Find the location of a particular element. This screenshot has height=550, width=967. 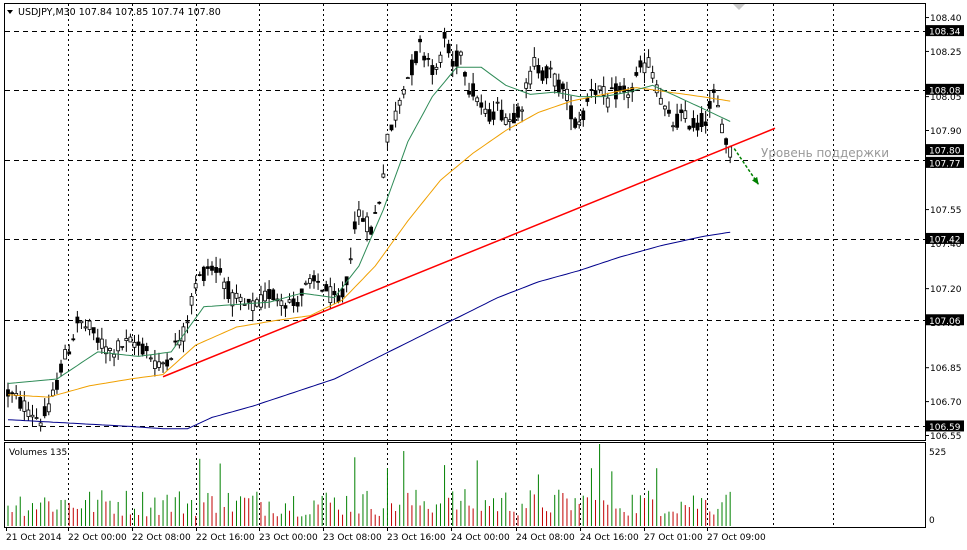

y-tick-label: 106.85 is located at coordinates (946, 369).